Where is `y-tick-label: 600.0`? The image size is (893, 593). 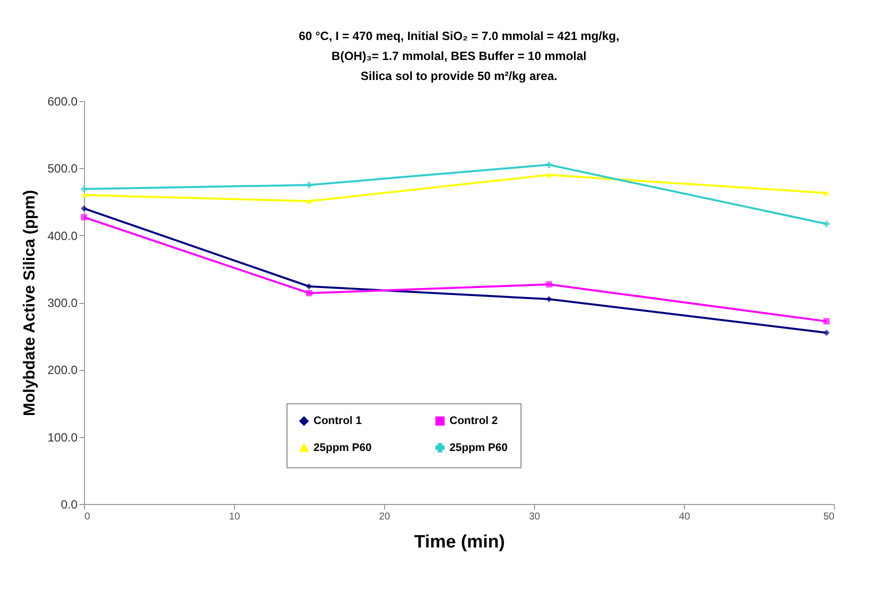 y-tick-label: 600.0 is located at coordinates (62, 101).